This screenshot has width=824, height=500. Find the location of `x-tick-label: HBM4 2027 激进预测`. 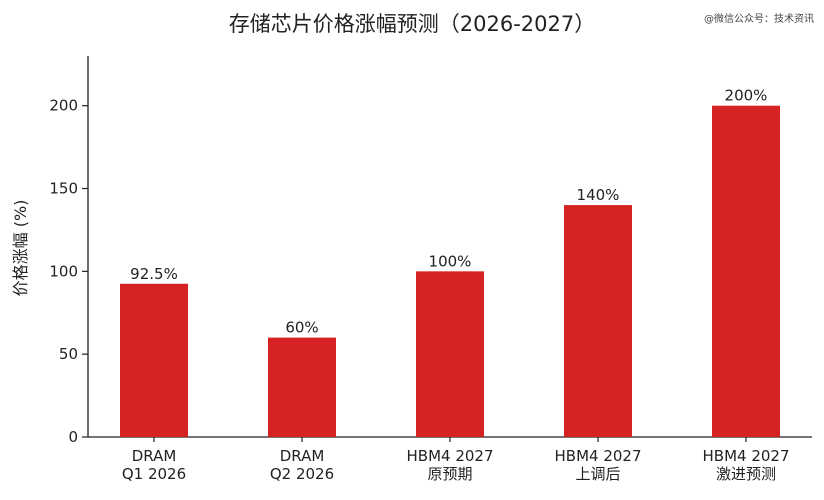

x-tick-label: HBM4 2027 激进预测 is located at coordinates (746, 465).